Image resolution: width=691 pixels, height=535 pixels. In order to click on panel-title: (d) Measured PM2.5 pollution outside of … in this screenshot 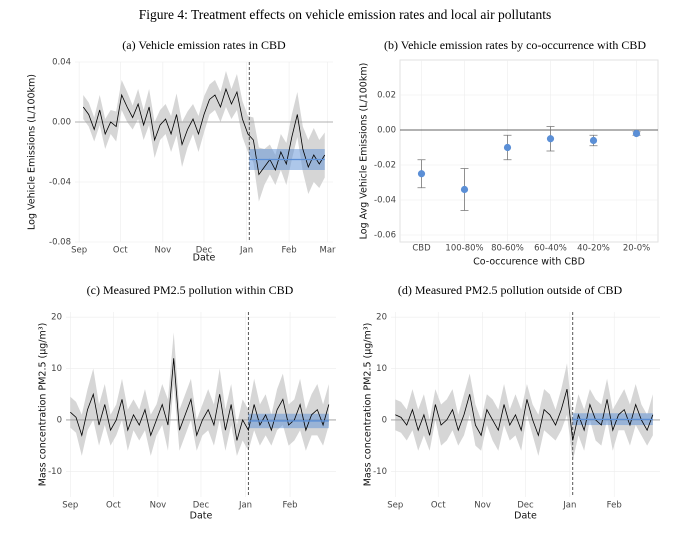, I will do `click(510, 290)`.